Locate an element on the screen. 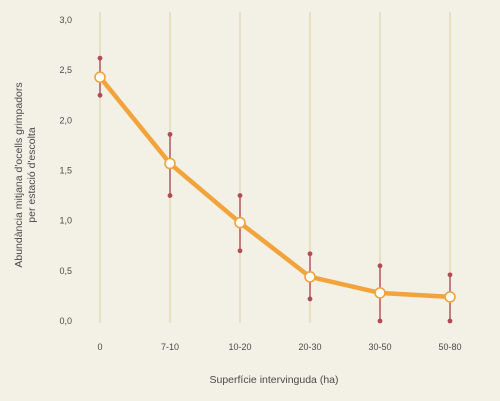 This screenshot has width=500, height=401. x-tick-label-1: 7-10 is located at coordinates (170, 347).